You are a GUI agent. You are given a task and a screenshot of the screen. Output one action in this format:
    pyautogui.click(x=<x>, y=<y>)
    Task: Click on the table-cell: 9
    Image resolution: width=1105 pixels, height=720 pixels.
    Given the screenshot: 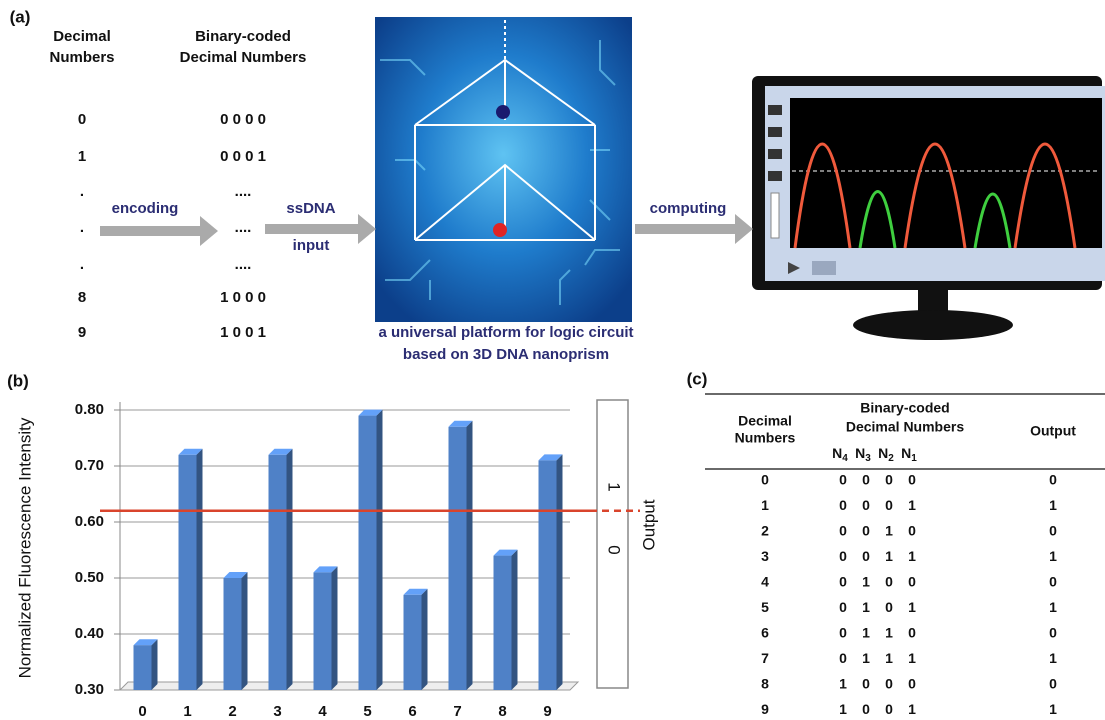 What is the action you would take?
    pyautogui.click(x=765, y=709)
    